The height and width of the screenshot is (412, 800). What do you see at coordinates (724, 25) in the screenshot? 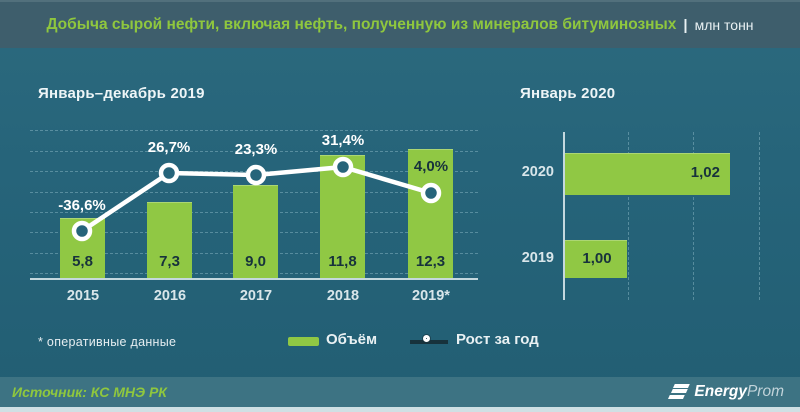
I see `unit-label: млн тонн` at bounding box center [724, 25].